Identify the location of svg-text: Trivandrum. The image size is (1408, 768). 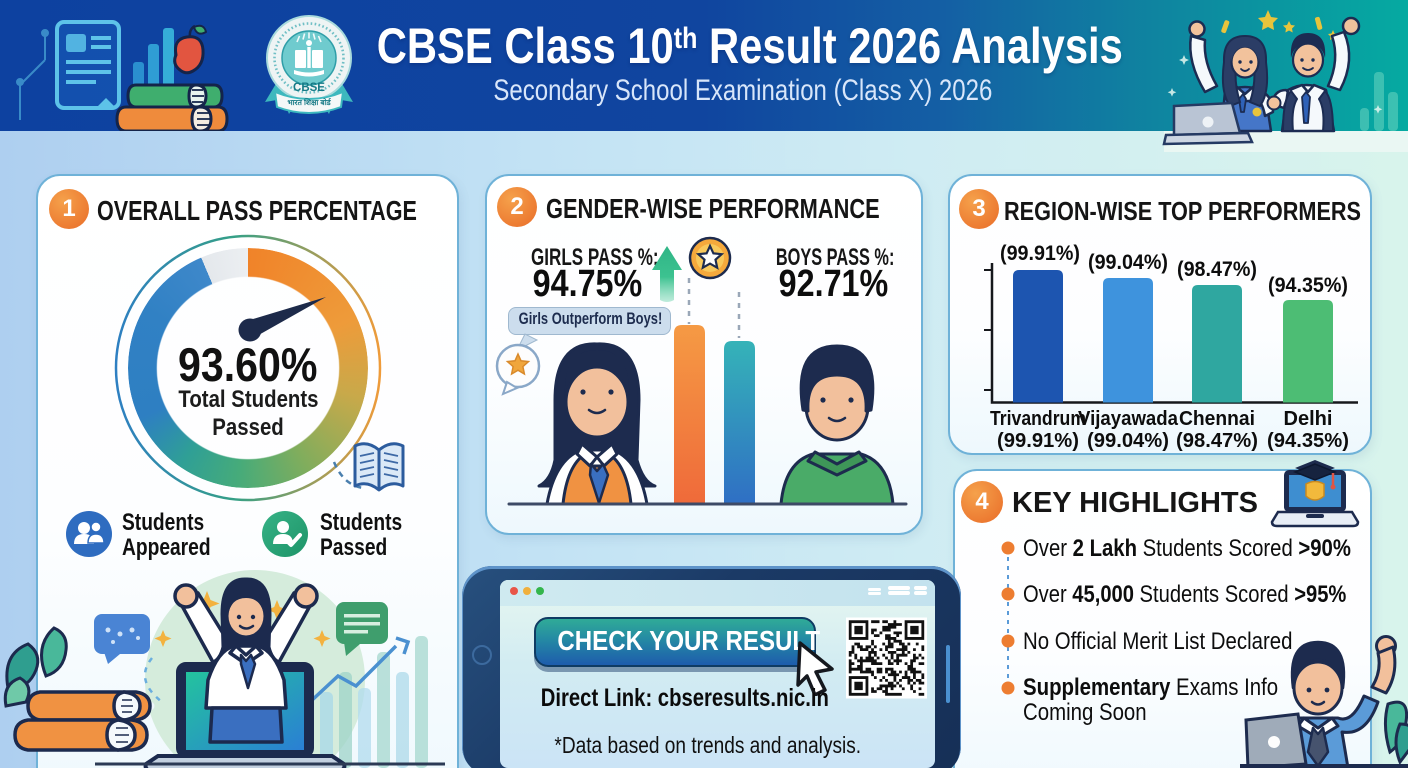
(1038, 419).